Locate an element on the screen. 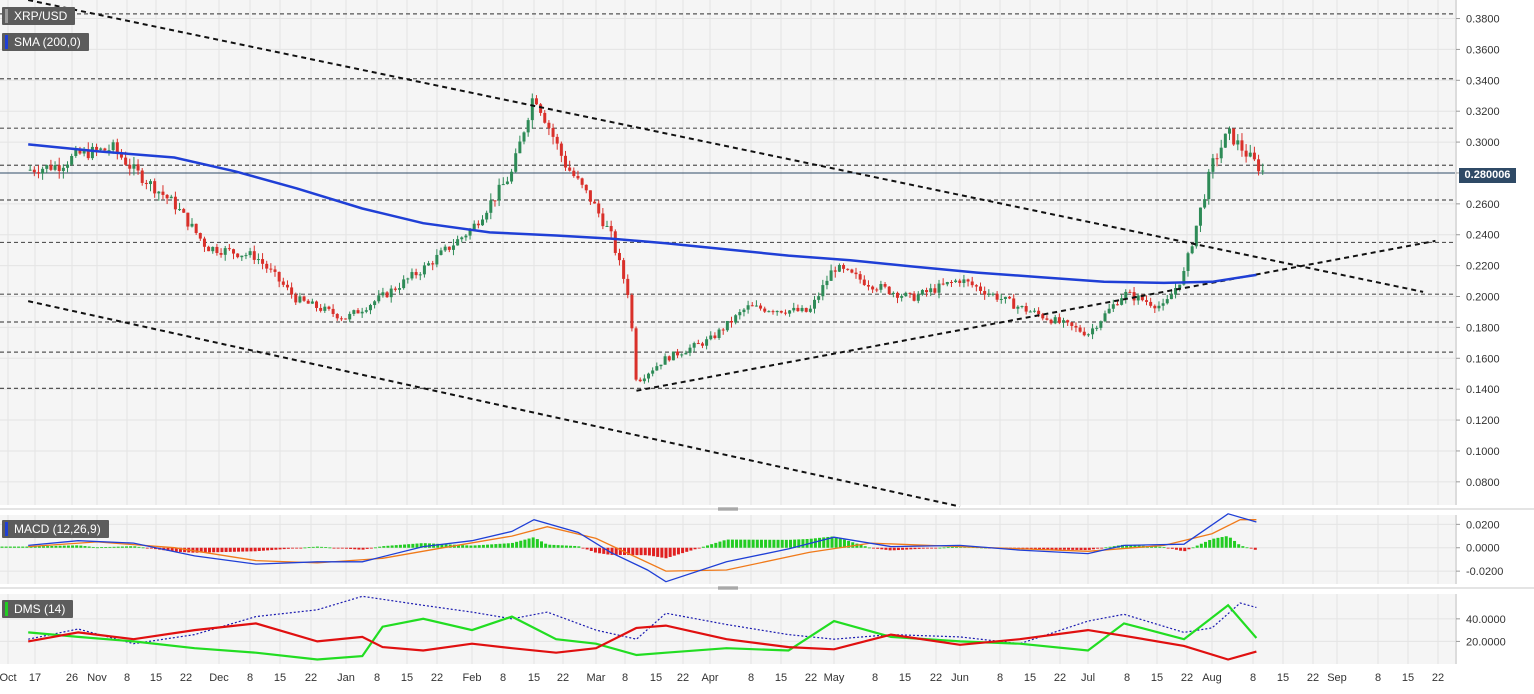  y-tick-label: 40.0000 is located at coordinates (1486, 620).